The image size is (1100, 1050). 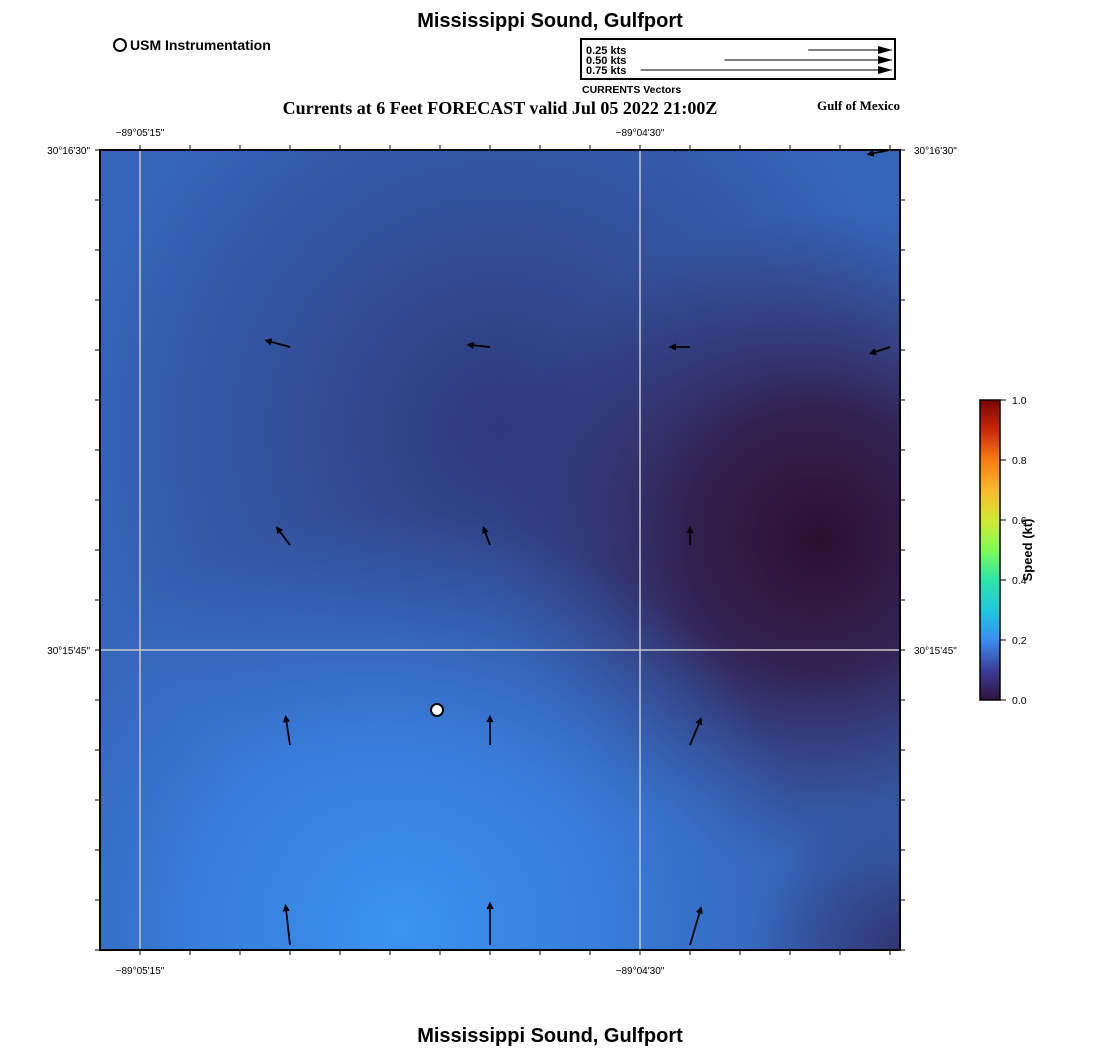 I want to click on map-title: Mississippi Sound, Gulfport, so click(x=550, y=21).